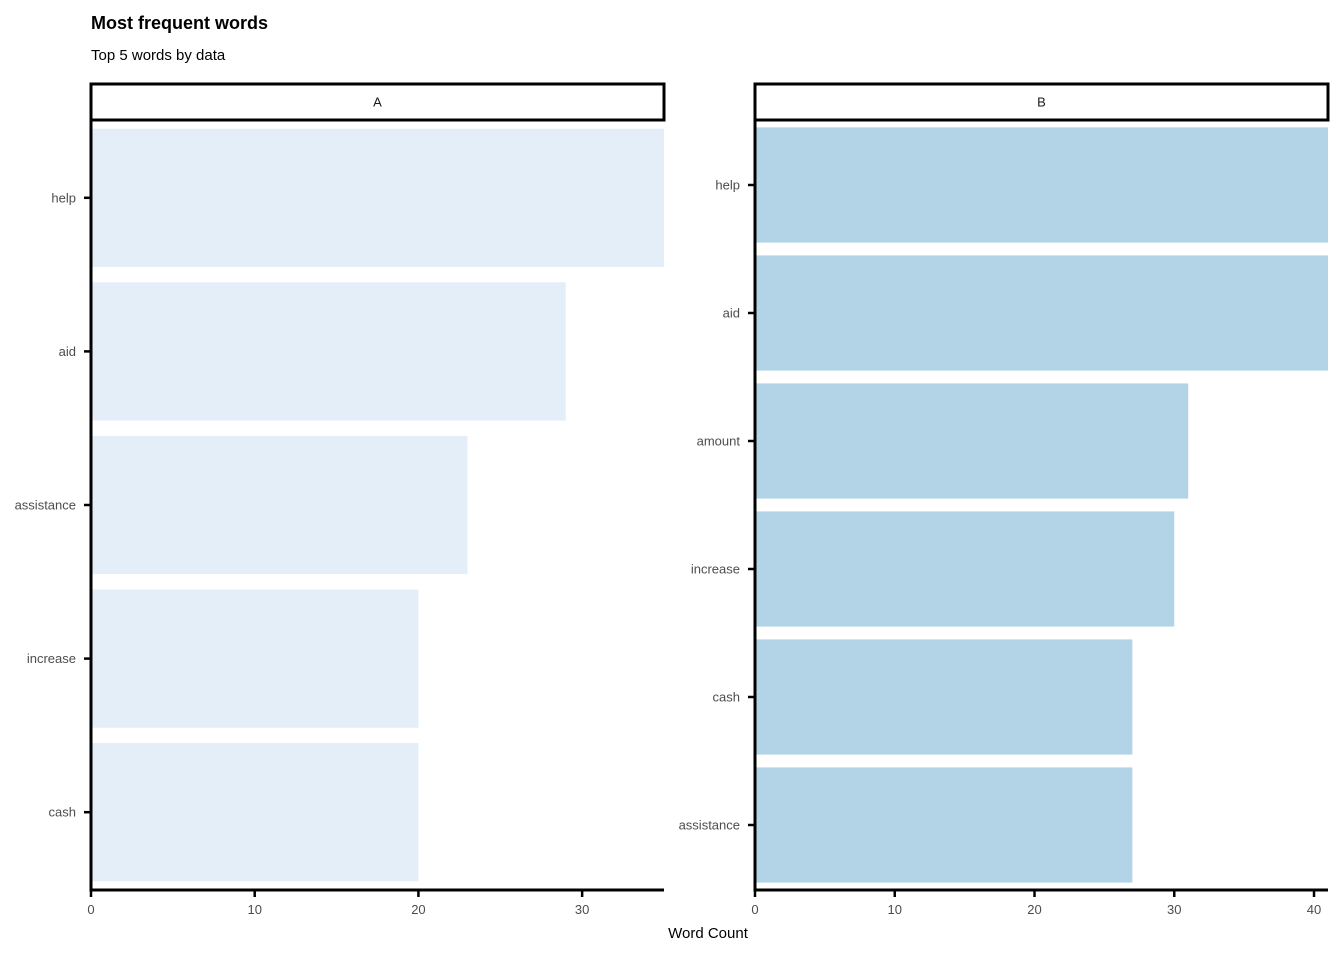  Describe the element at coordinates (719, 441) in the screenshot. I see `y-tick-label: amount` at that location.